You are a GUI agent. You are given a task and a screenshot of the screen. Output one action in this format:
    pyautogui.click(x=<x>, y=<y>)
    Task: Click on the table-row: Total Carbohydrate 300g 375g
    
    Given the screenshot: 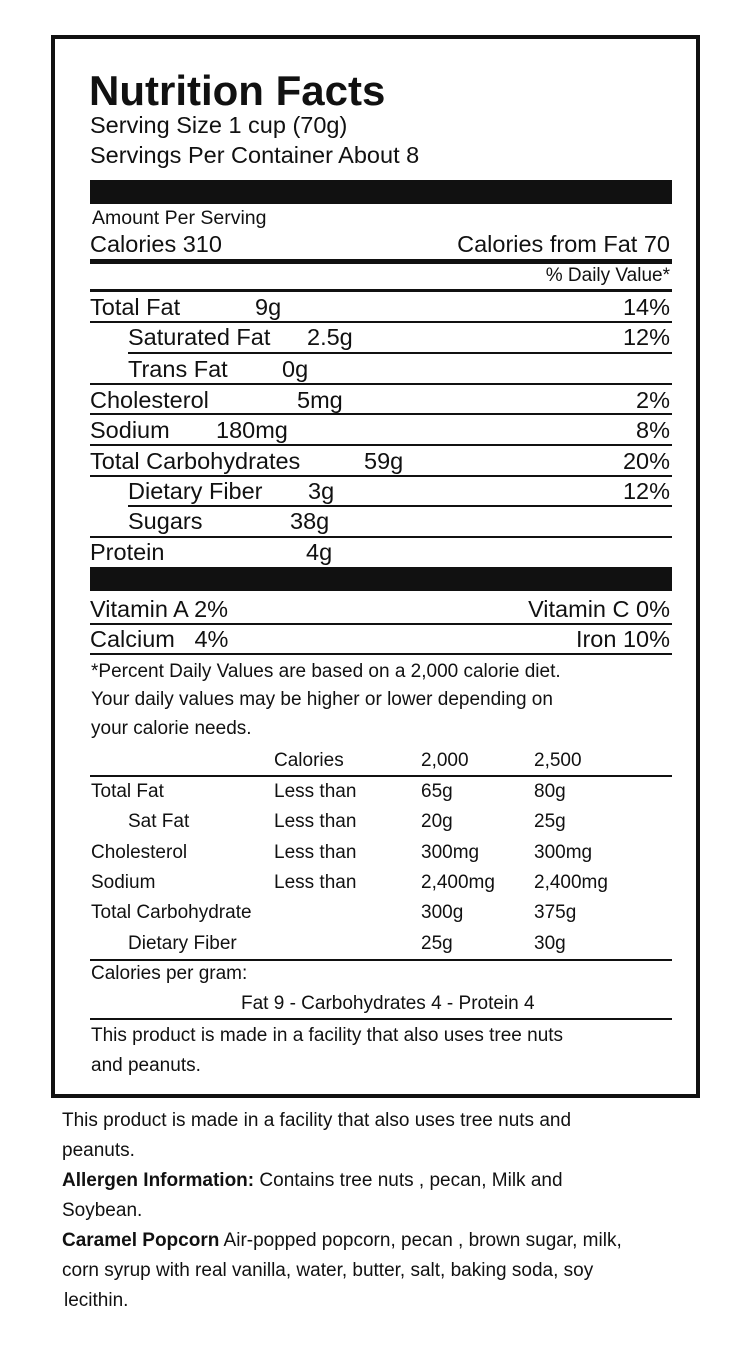 What is the action you would take?
    pyautogui.click(x=381, y=913)
    